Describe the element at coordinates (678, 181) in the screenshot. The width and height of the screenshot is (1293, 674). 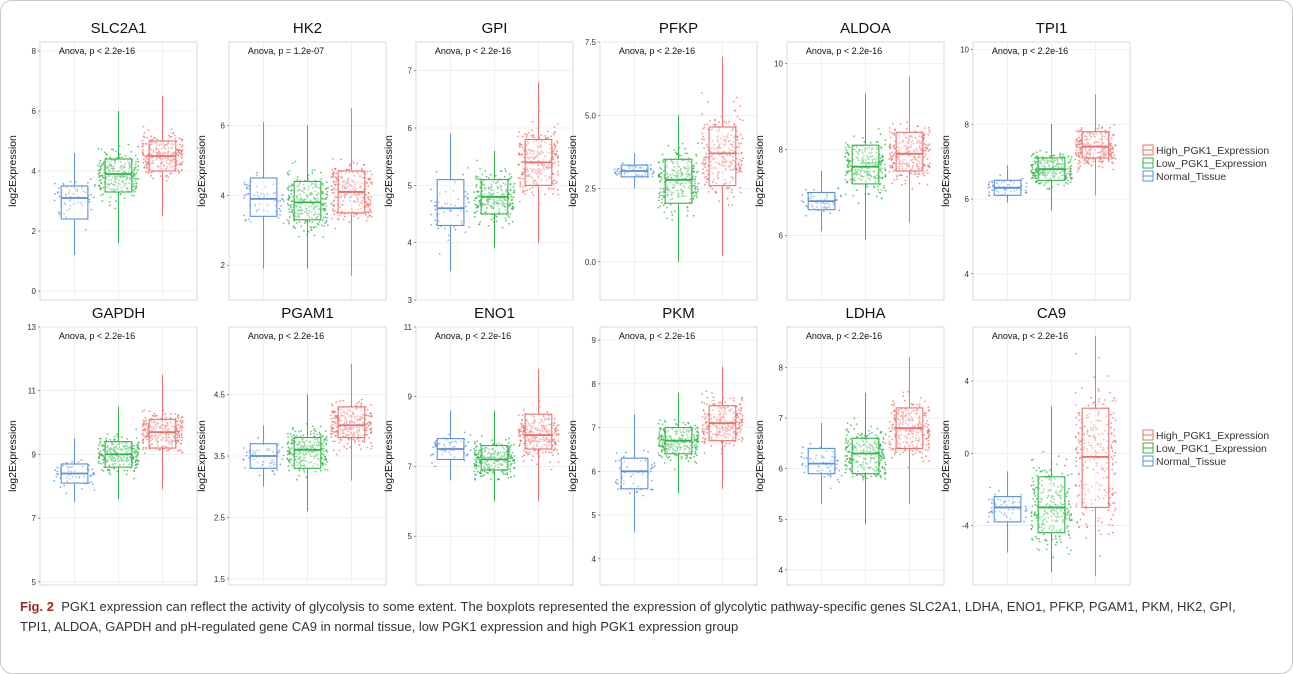
I see `box-iqr` at that location.